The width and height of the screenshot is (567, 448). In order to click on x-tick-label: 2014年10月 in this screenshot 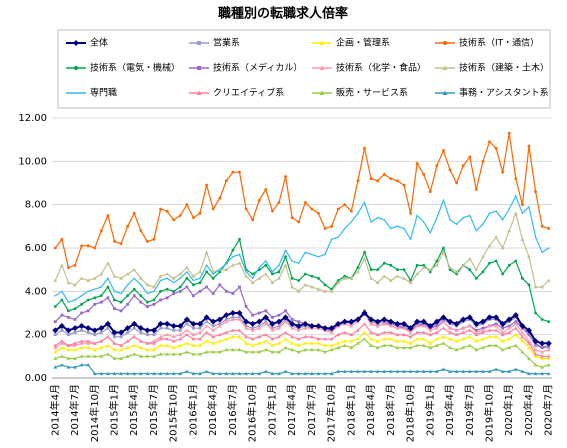, I will do `click(94, 413)`.